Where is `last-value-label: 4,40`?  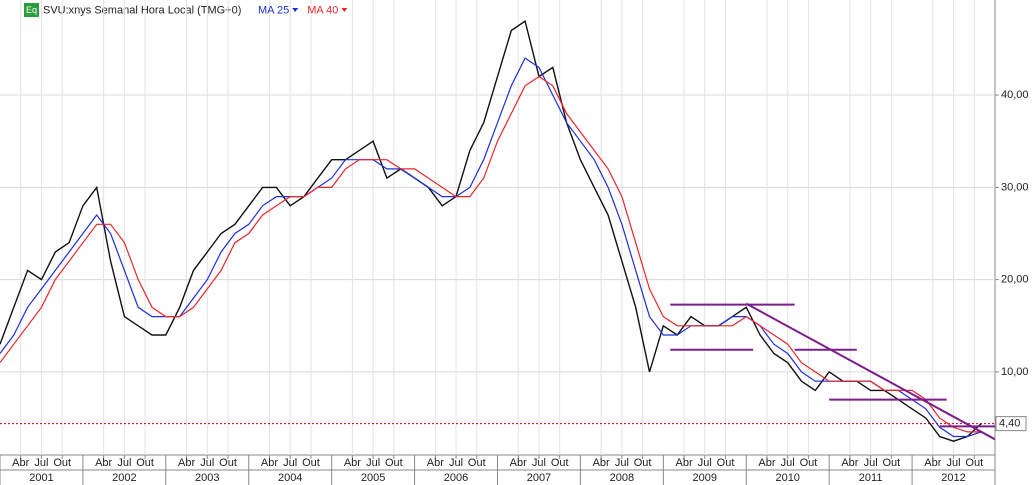 last-value-label: 4,40 is located at coordinates (1009, 424).